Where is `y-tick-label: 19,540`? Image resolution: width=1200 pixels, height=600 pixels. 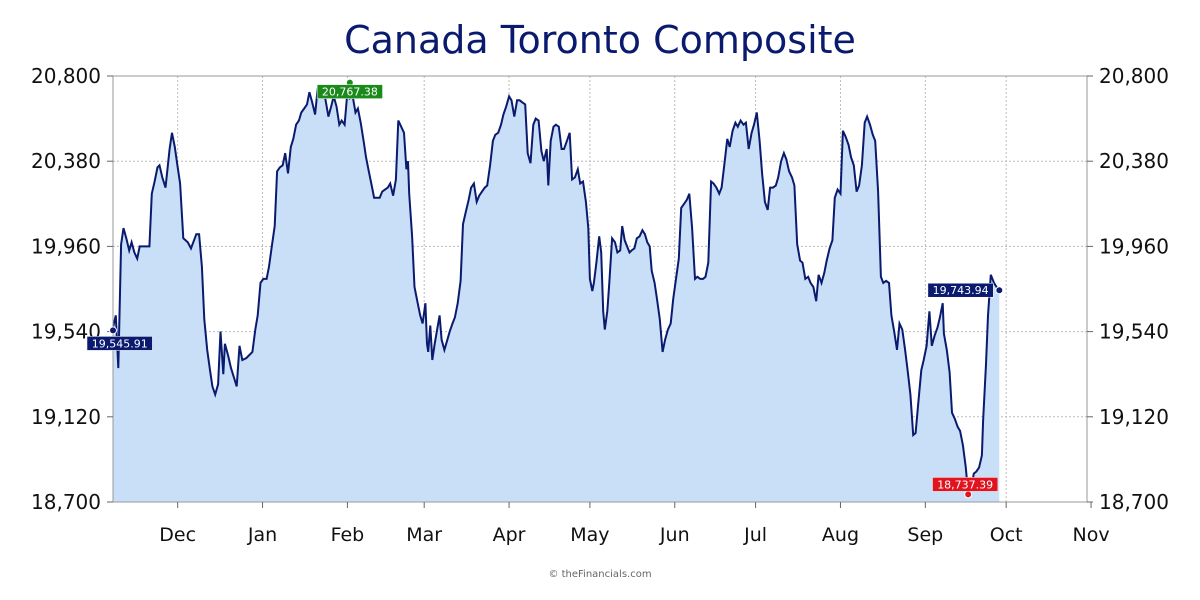 y-tick-label: 19,540 is located at coordinates (1134, 332).